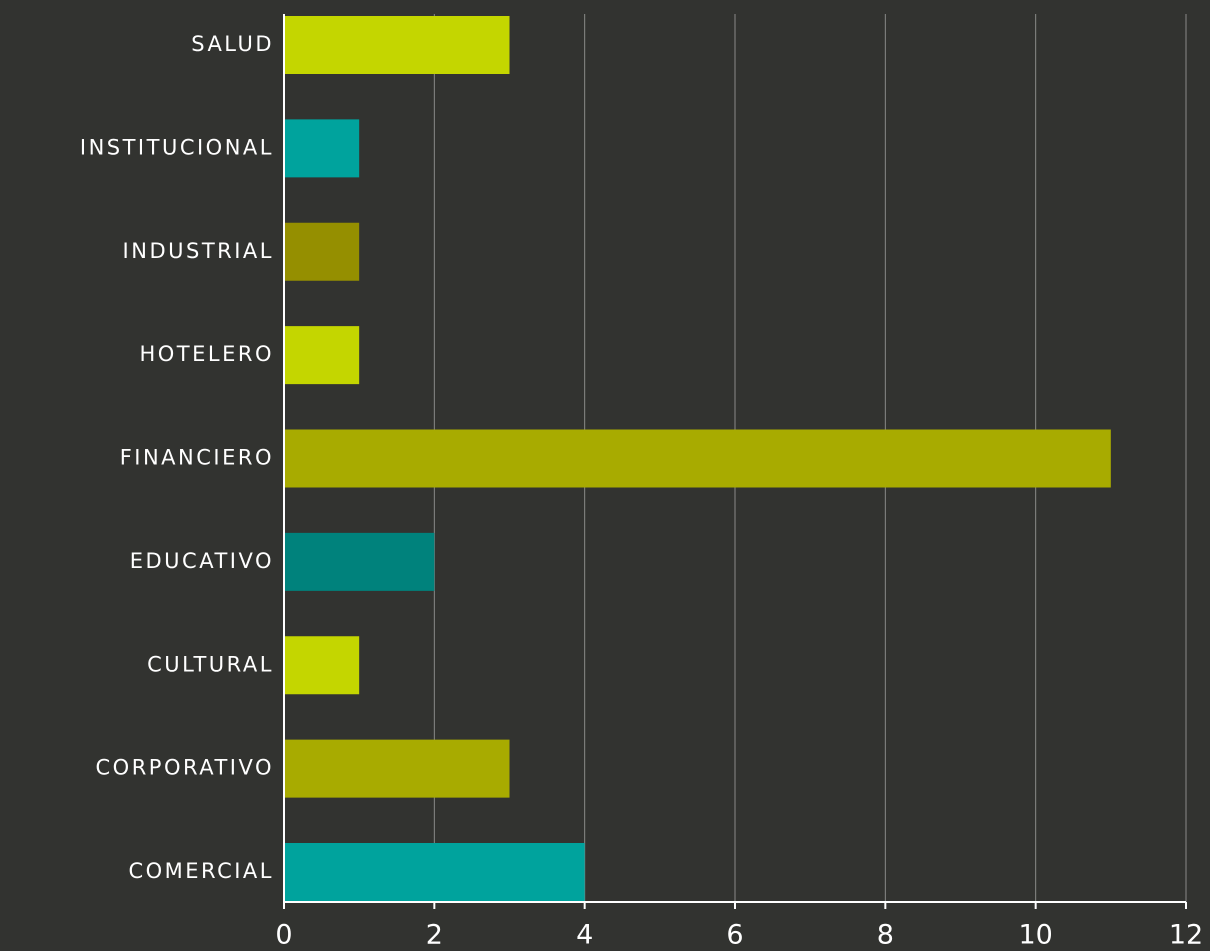 The image size is (1210, 951). What do you see at coordinates (885, 935) in the screenshot?
I see `x-tick-label: 8` at bounding box center [885, 935].